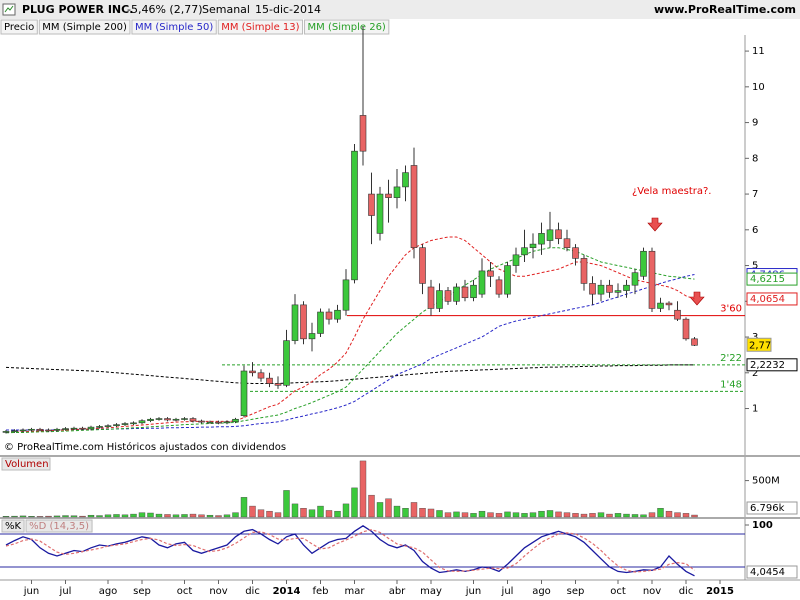  I want to click on value-box, so click(772, 572).